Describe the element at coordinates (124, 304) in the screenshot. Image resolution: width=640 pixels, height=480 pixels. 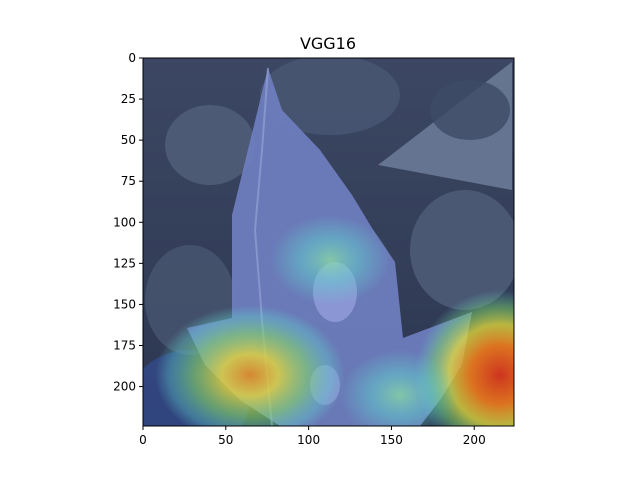
I see `y-tick-label: 150` at that location.